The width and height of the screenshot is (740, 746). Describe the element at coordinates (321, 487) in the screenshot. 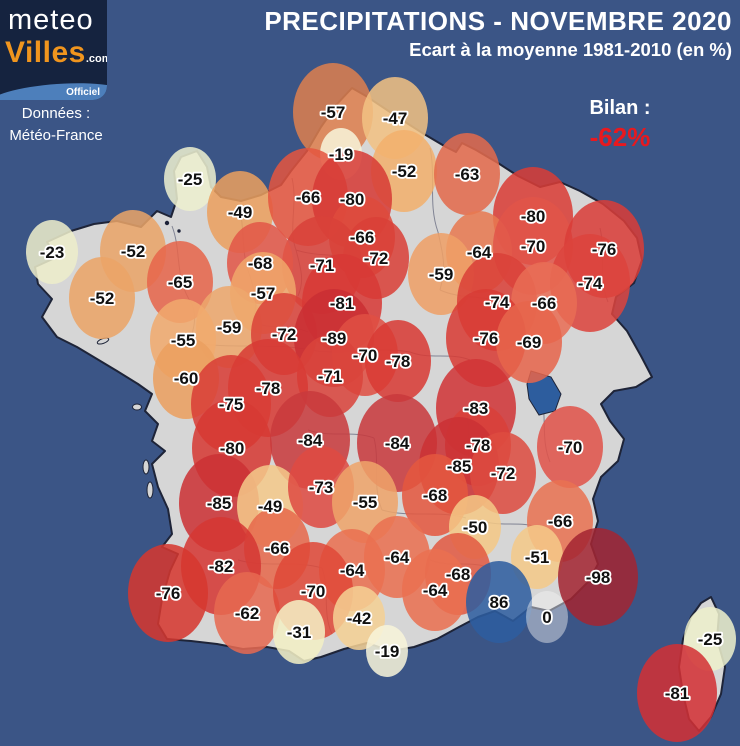

I see `anomaly-value-label: -73` at that location.